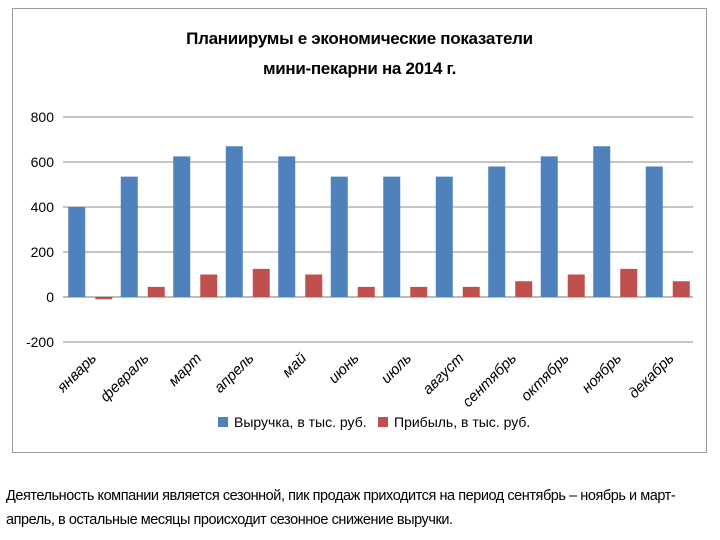 This screenshot has width=720, height=540. What do you see at coordinates (300, 422) in the screenshot?
I see `legend-label: Выручка, в тыс. руб.` at bounding box center [300, 422].